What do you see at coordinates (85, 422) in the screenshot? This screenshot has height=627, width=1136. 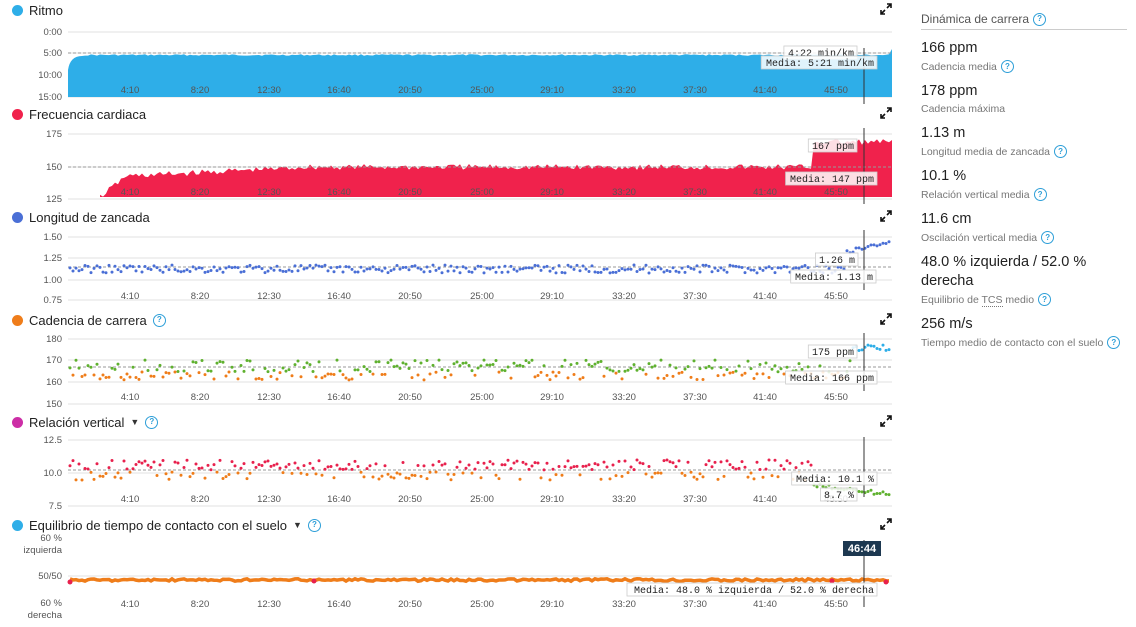 I see `chart-title: Relación vertical ▼?` at bounding box center [85, 422].